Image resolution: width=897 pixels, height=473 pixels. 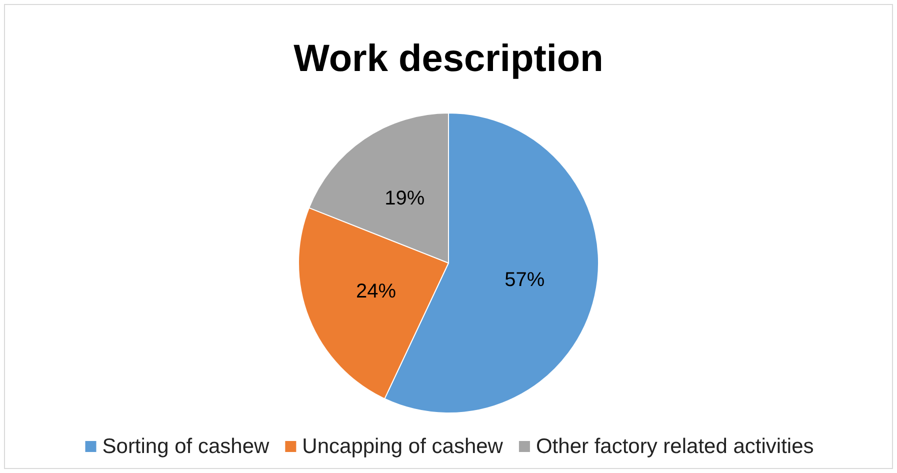 What do you see at coordinates (404, 198) in the screenshot?
I see `data-label: 19%` at bounding box center [404, 198].